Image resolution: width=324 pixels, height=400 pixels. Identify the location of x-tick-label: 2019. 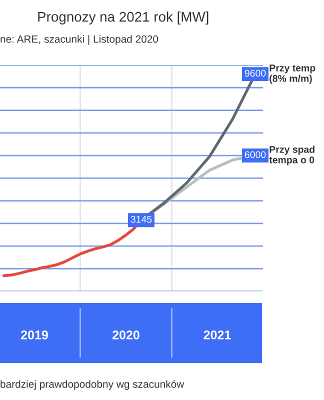
(34, 335).